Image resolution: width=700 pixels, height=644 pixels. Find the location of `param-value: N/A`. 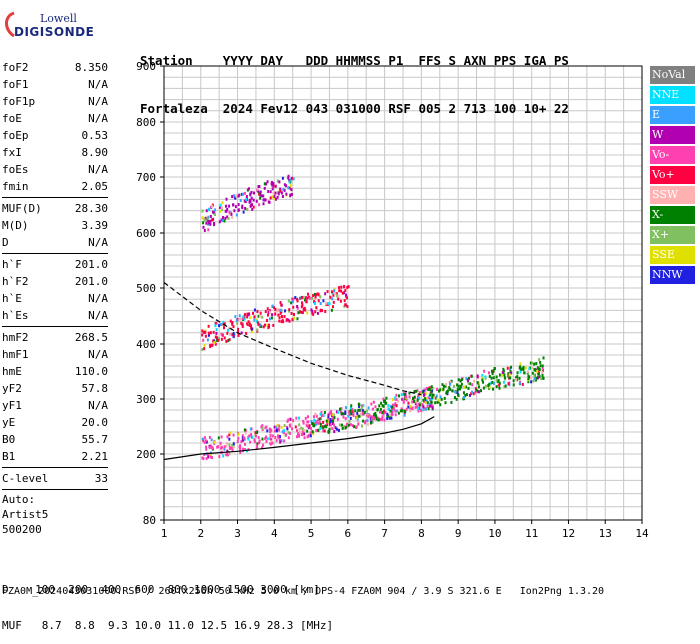

param-value: N/A is located at coordinates (98, 169).